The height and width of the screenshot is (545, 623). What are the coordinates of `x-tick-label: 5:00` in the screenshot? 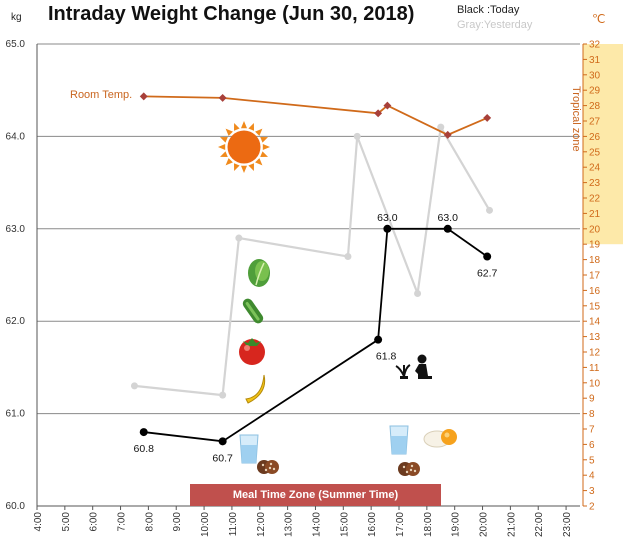 It's located at (66, 522).